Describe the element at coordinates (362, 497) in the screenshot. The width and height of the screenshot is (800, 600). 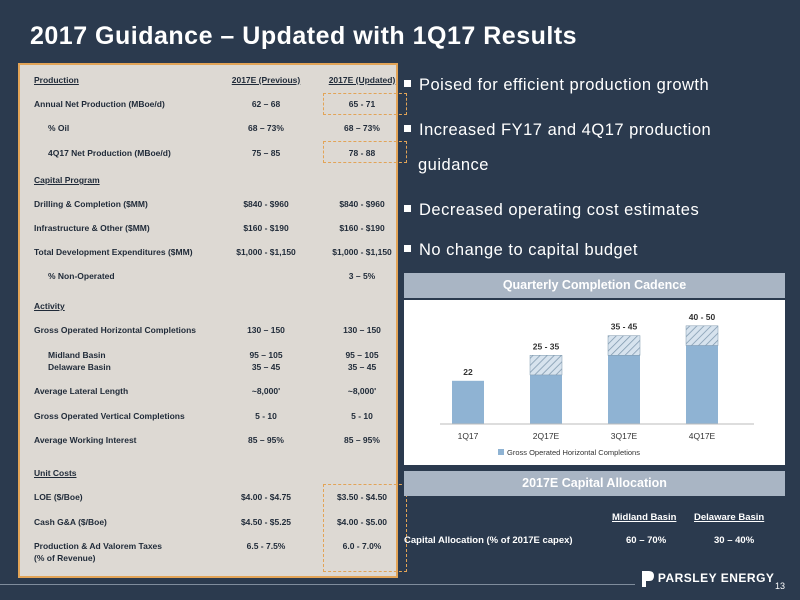
I see `row-upd: $3.50 - $4.50` at that location.